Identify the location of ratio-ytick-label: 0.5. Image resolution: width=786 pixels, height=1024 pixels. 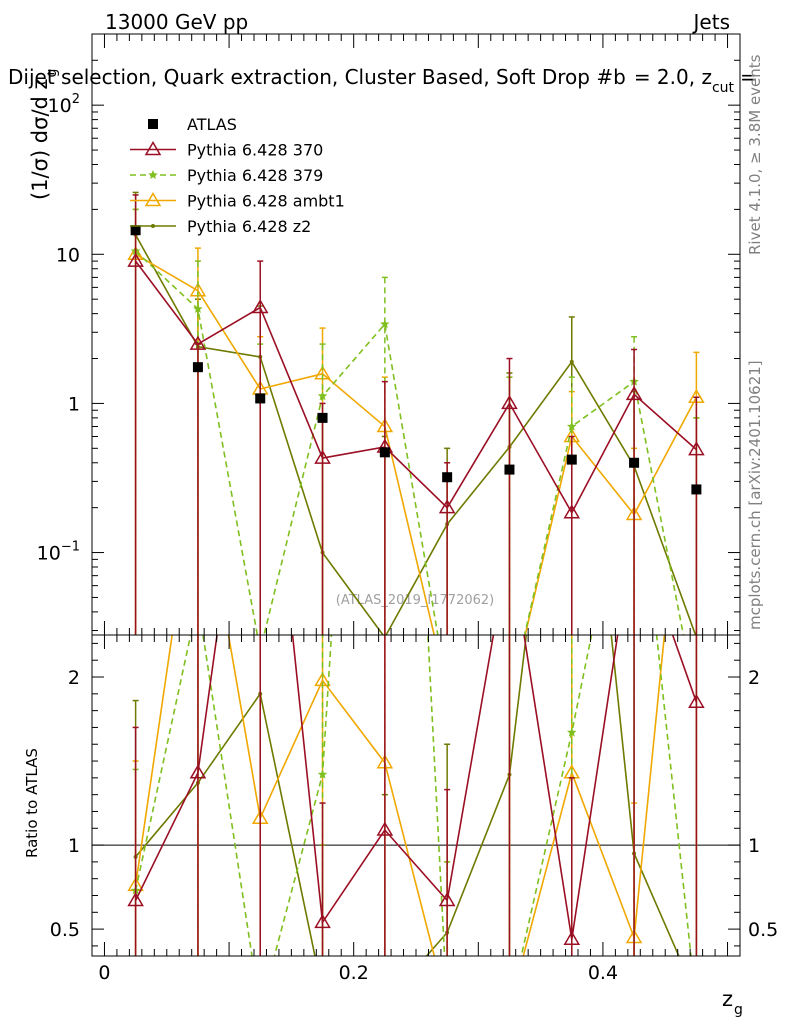
(65, 930).